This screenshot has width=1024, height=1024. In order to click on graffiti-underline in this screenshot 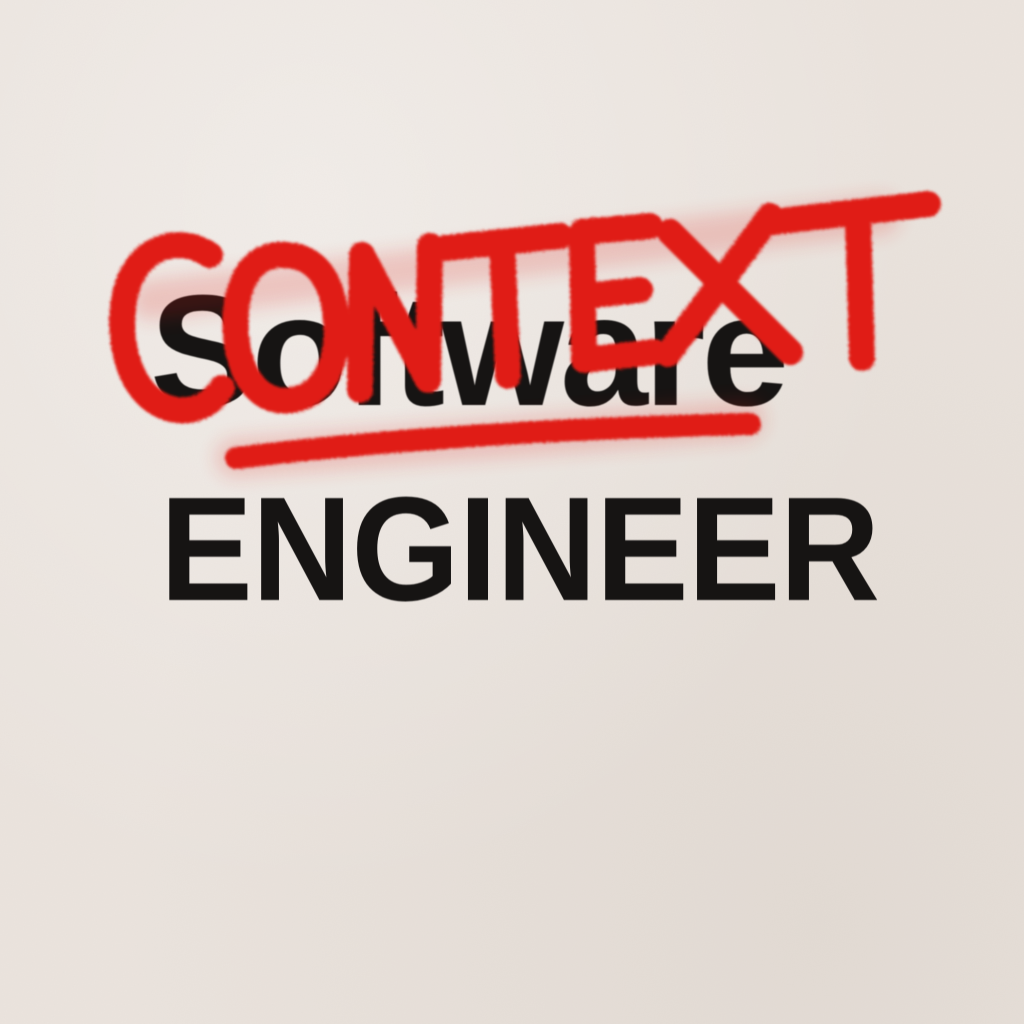, I will do `click(493, 441)`.